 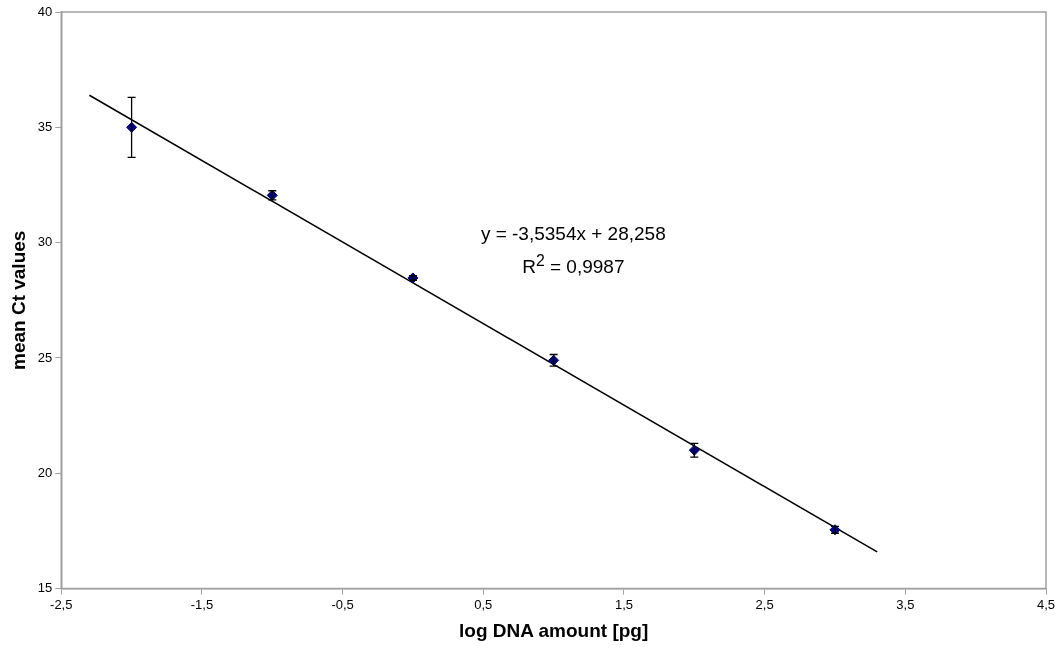 What do you see at coordinates (764, 604) in the screenshot?
I see `x-tick-label: 2,5` at bounding box center [764, 604].